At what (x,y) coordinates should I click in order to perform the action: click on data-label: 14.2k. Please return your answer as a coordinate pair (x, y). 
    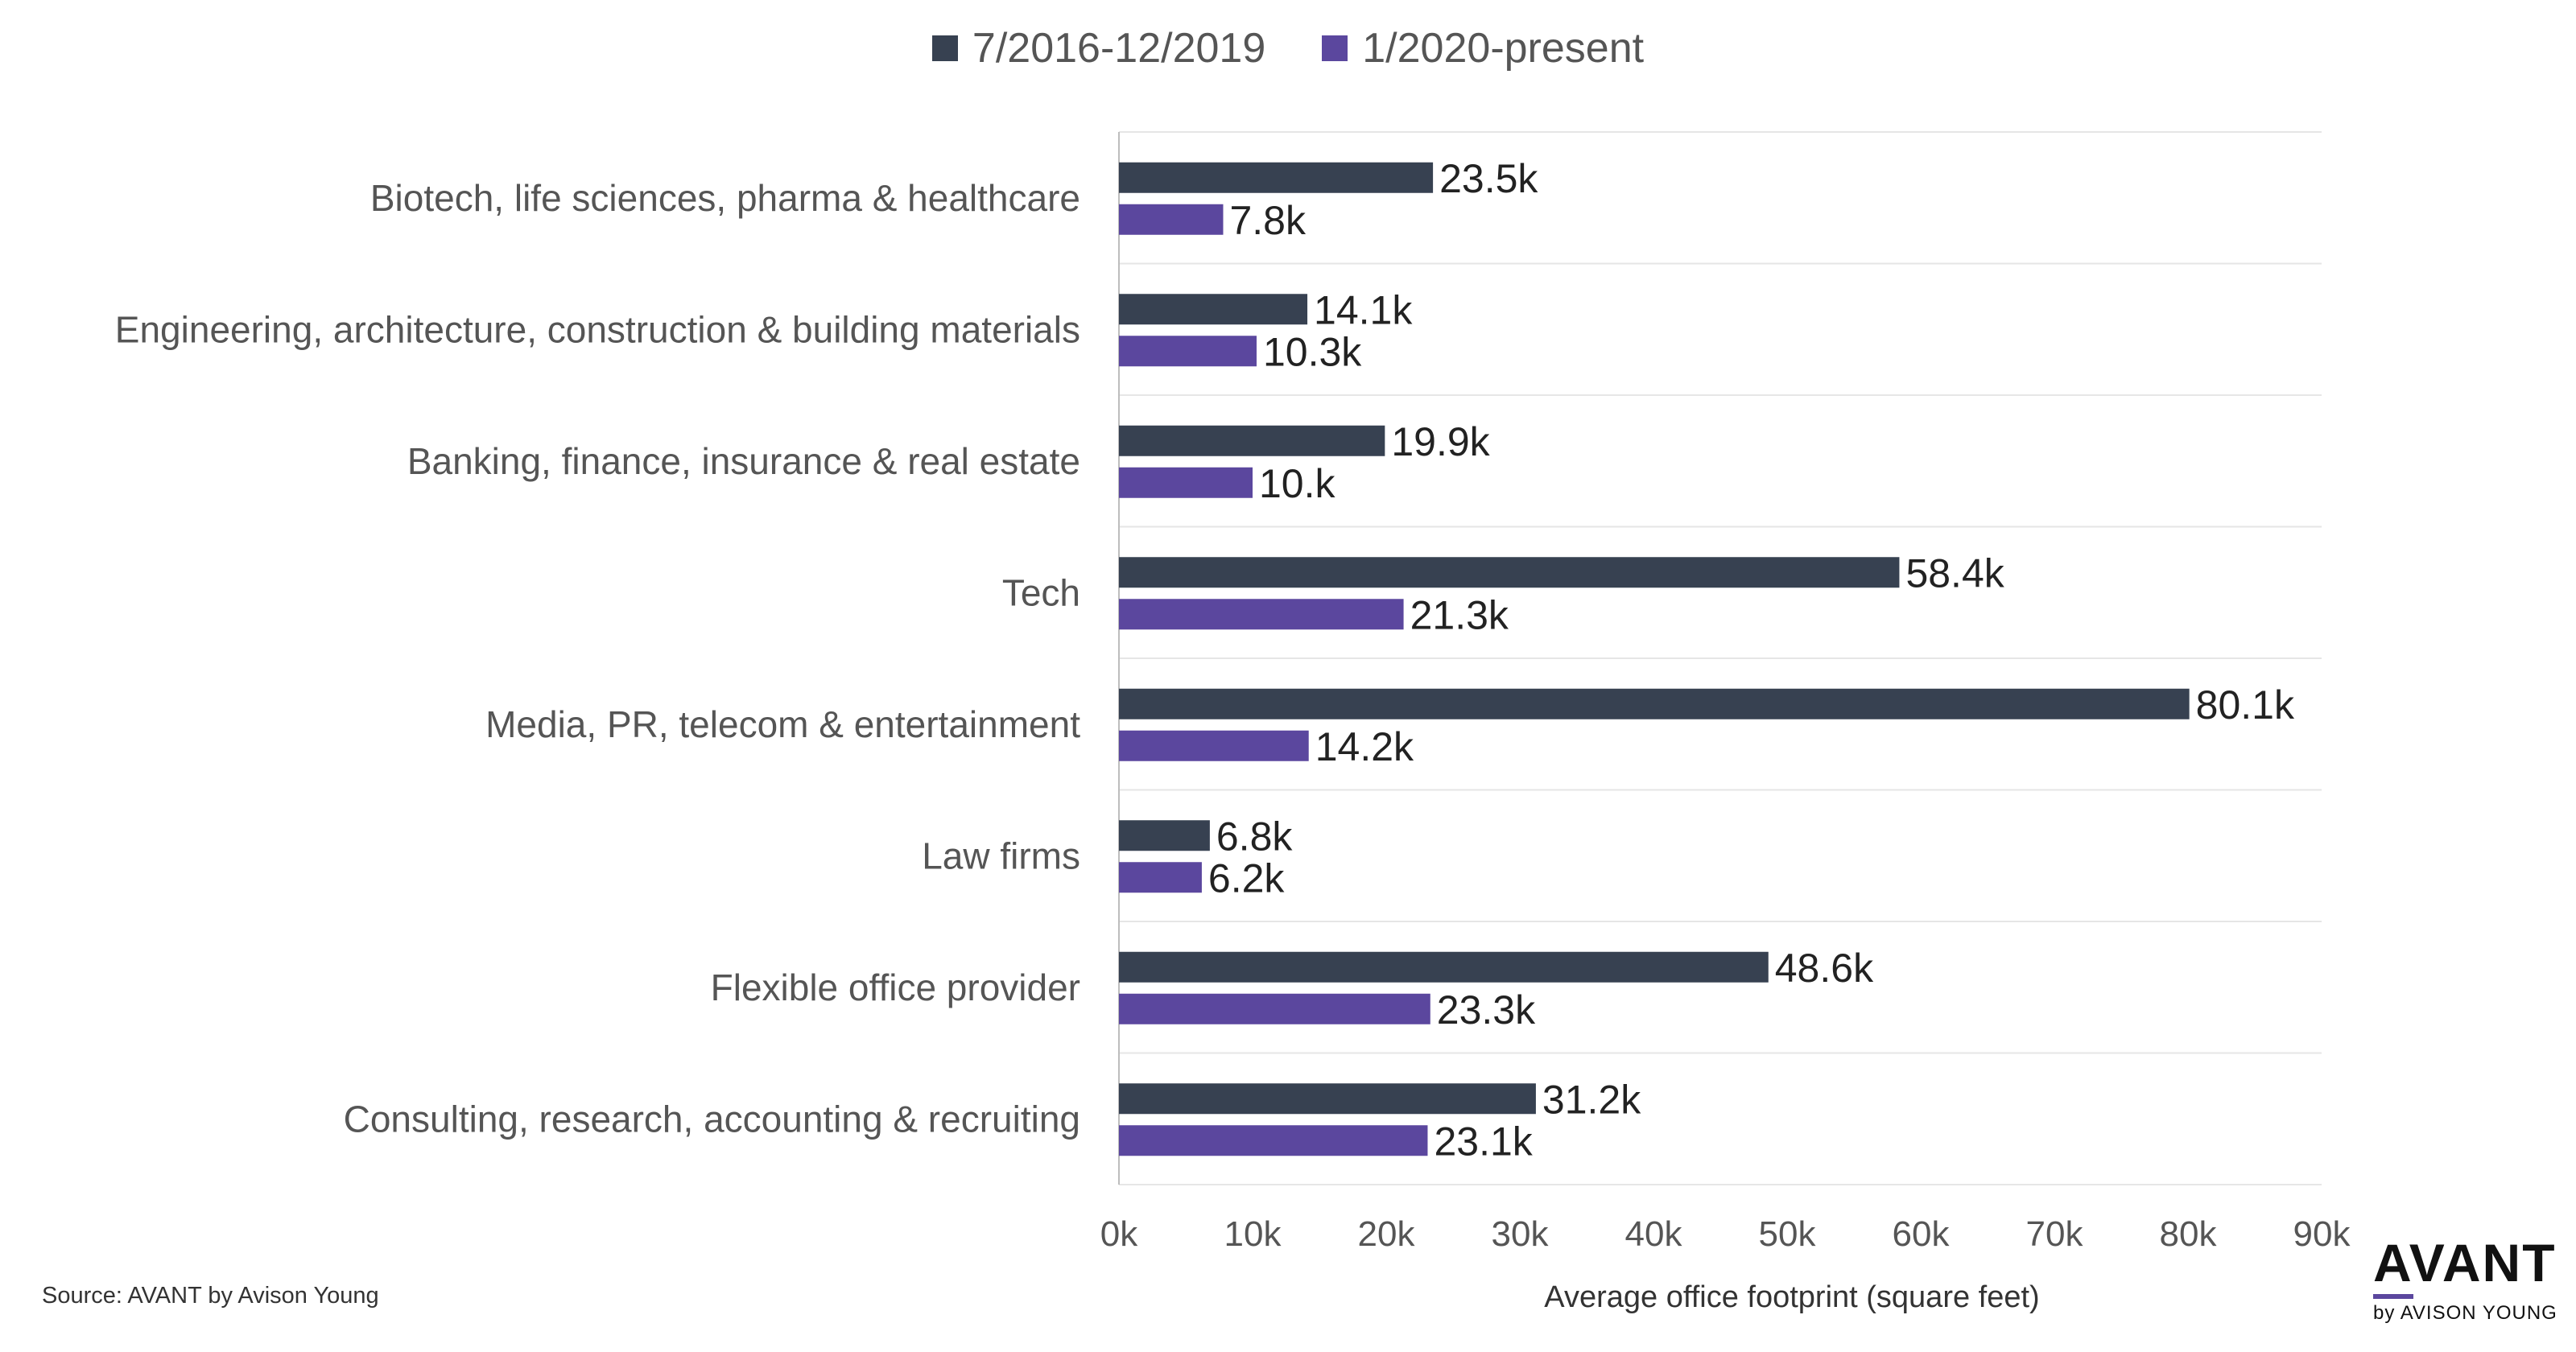
    Looking at the image, I should click on (1364, 746).